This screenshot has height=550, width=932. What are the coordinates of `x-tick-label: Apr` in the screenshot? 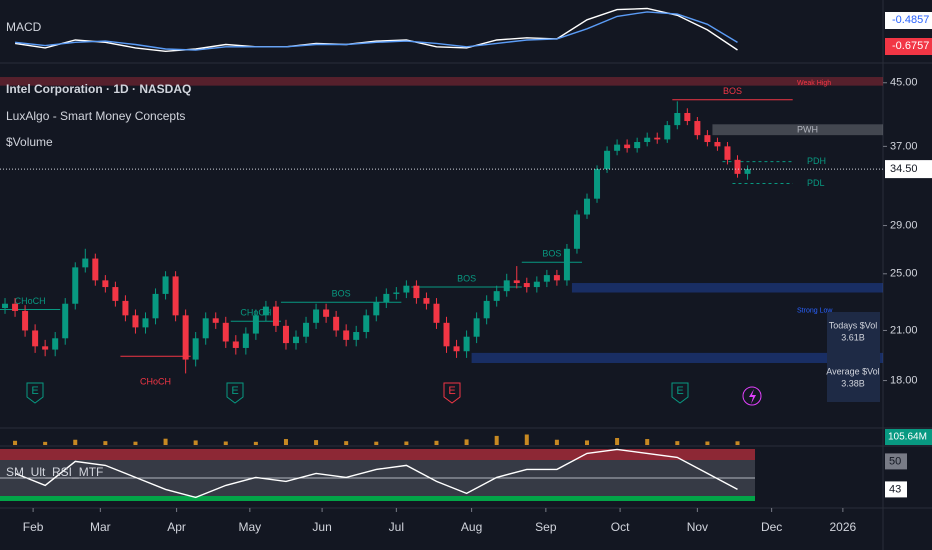 It's located at (176, 527).